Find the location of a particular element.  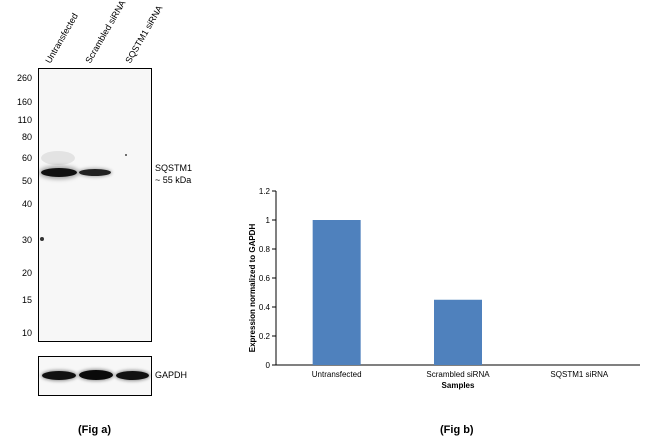

mw-marker: 110 is located at coordinates (24, 120).